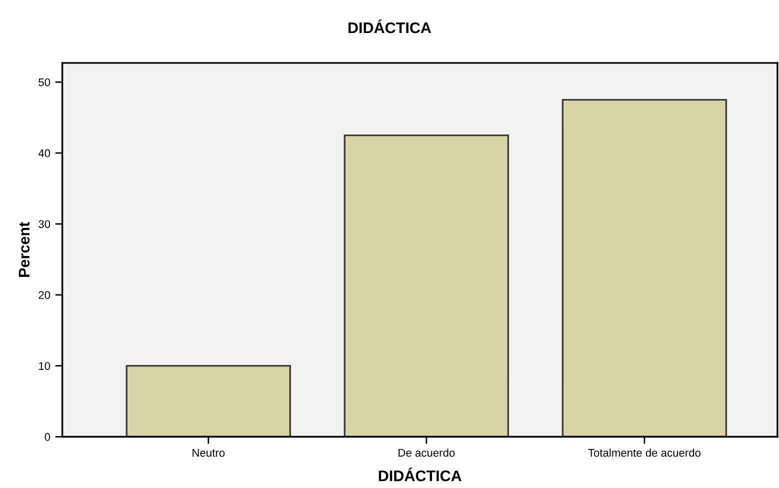  I want to click on y-tick-label: 30, so click(44, 224).